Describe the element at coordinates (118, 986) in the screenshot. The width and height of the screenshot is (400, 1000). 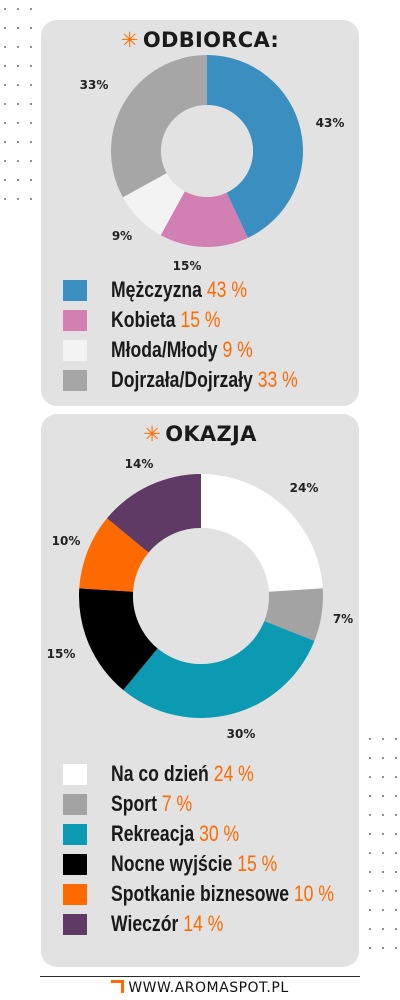
I see `aromaspot-logo-icon` at that location.